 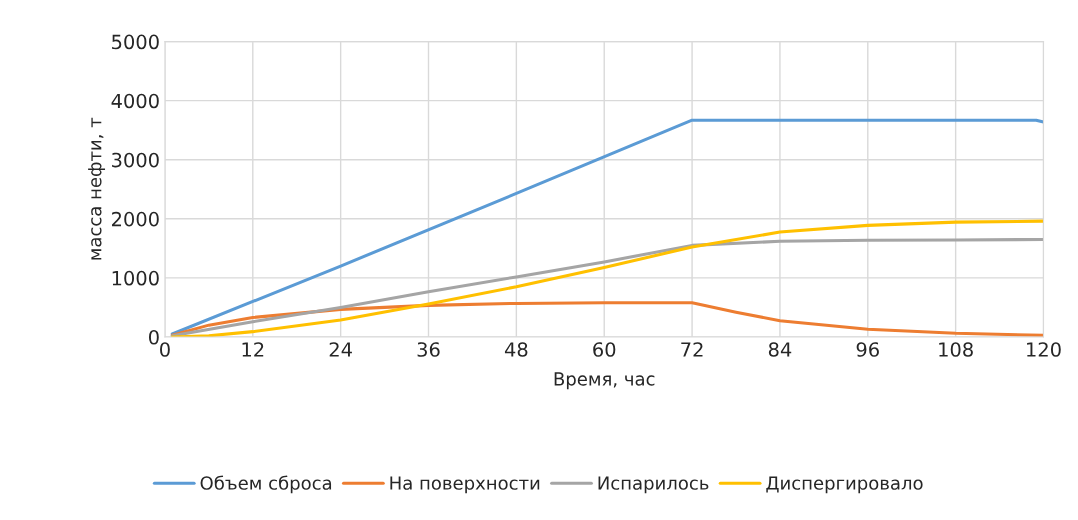 I want to click on x-tick-label: 0, so click(x=165, y=349).